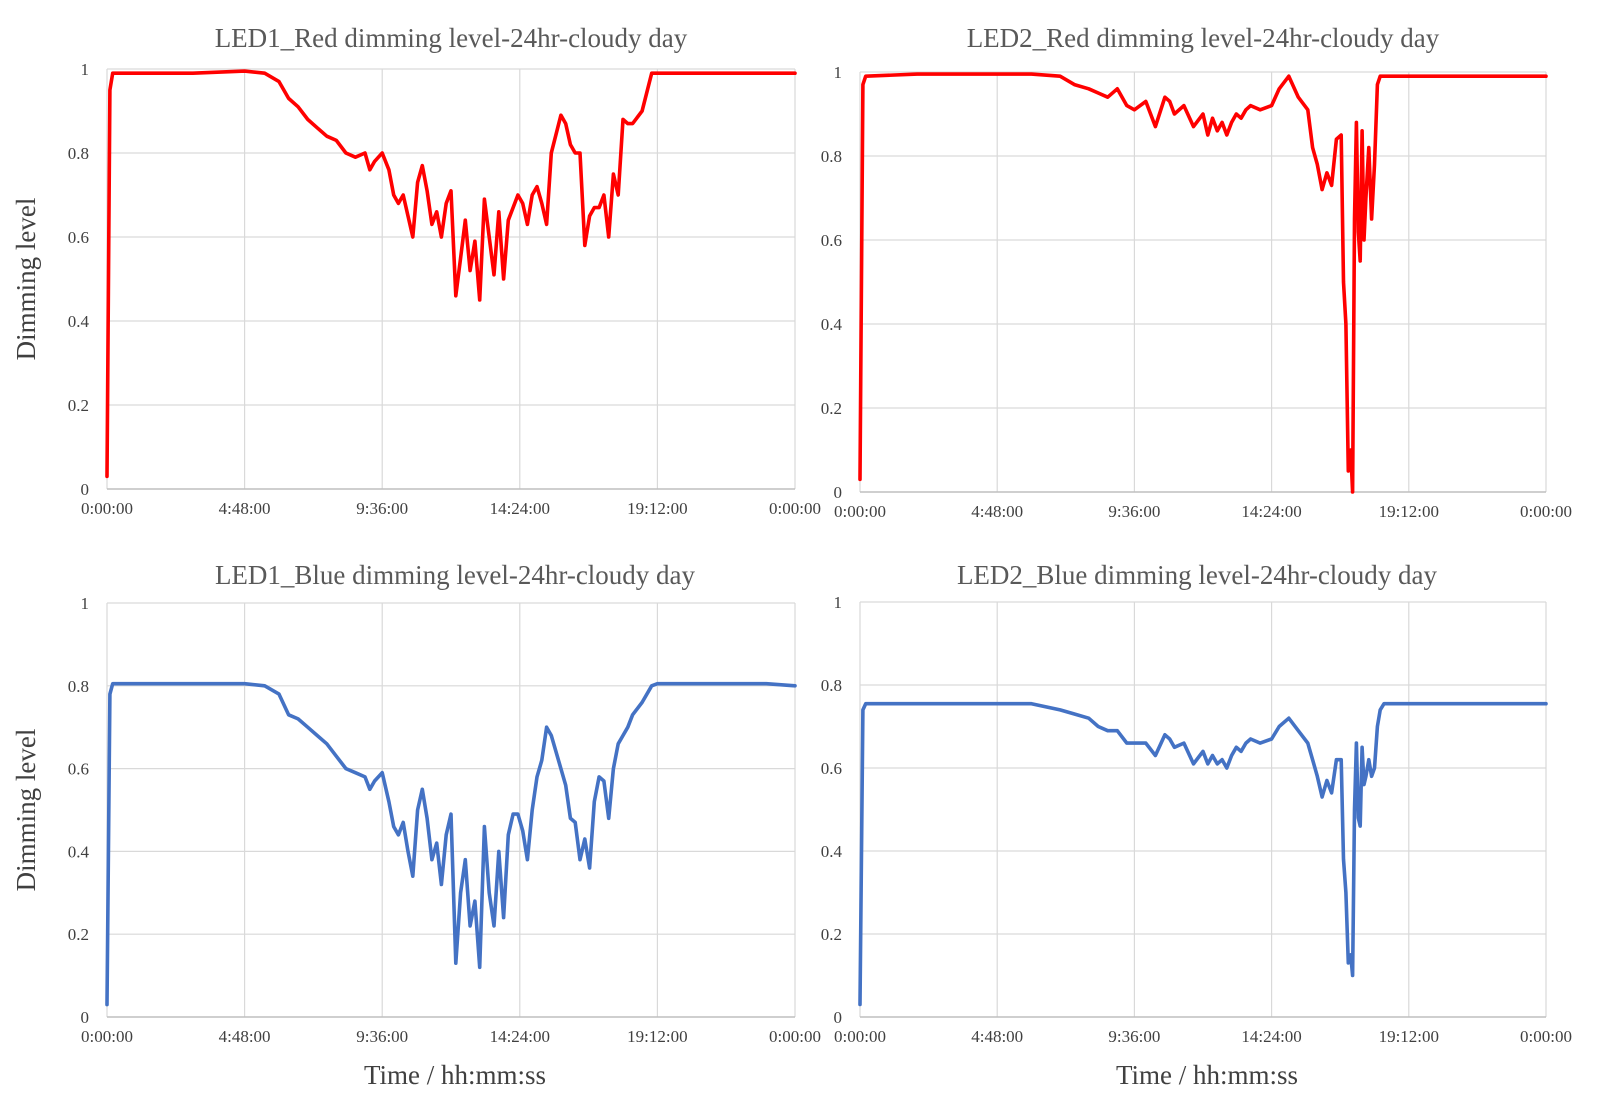 The height and width of the screenshot is (1109, 1600). What do you see at coordinates (455, 575) in the screenshot?
I see `chart-title: LED1_Blue dimming level-24hr-cloudy day` at bounding box center [455, 575].